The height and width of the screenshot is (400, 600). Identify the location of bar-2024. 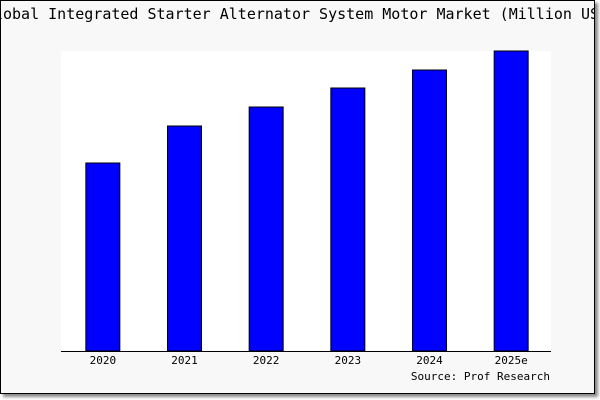
(429, 210).